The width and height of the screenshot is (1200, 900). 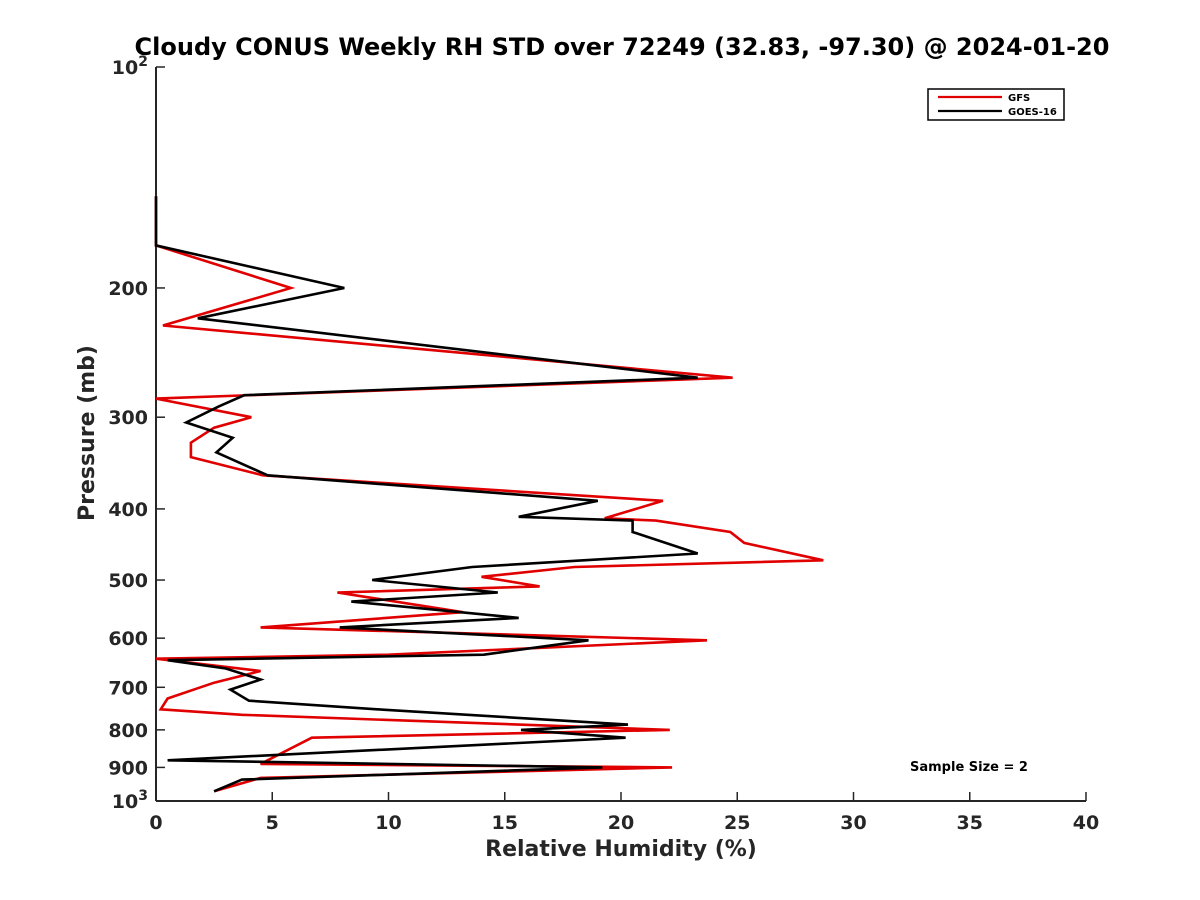 I want to click on x-tick-label: 35, so click(x=970, y=823).